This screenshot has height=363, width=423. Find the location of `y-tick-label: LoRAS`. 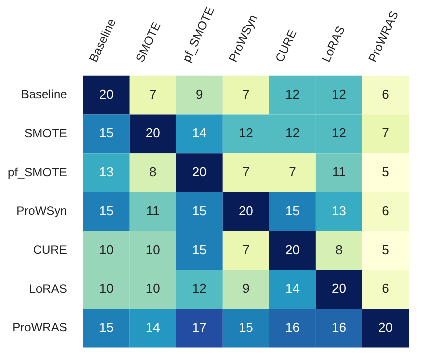

y-tick-label: LoRAS is located at coordinates (48, 289).